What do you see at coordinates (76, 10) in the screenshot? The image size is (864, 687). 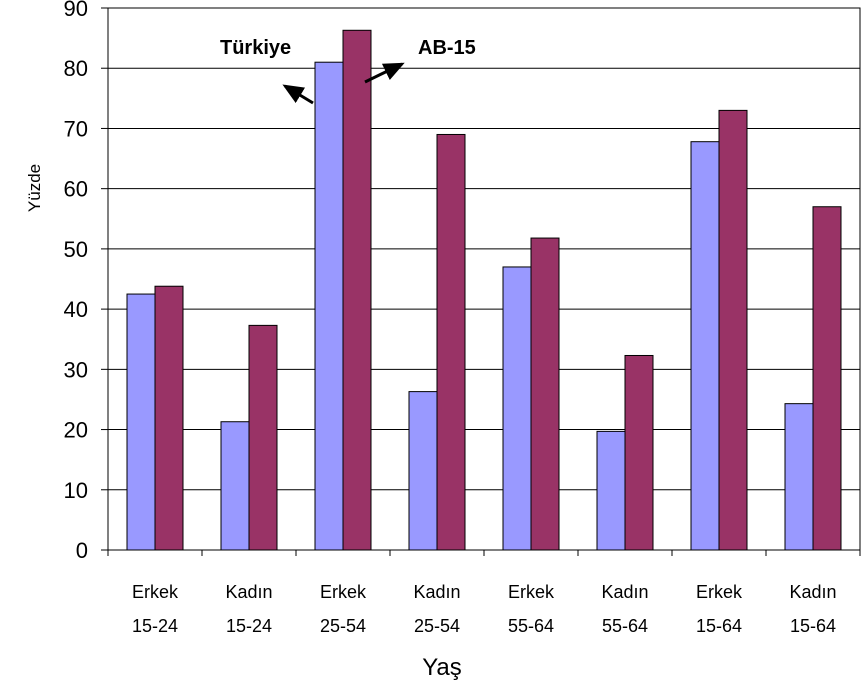 I see `y-tick-label: 90` at bounding box center [76, 10].